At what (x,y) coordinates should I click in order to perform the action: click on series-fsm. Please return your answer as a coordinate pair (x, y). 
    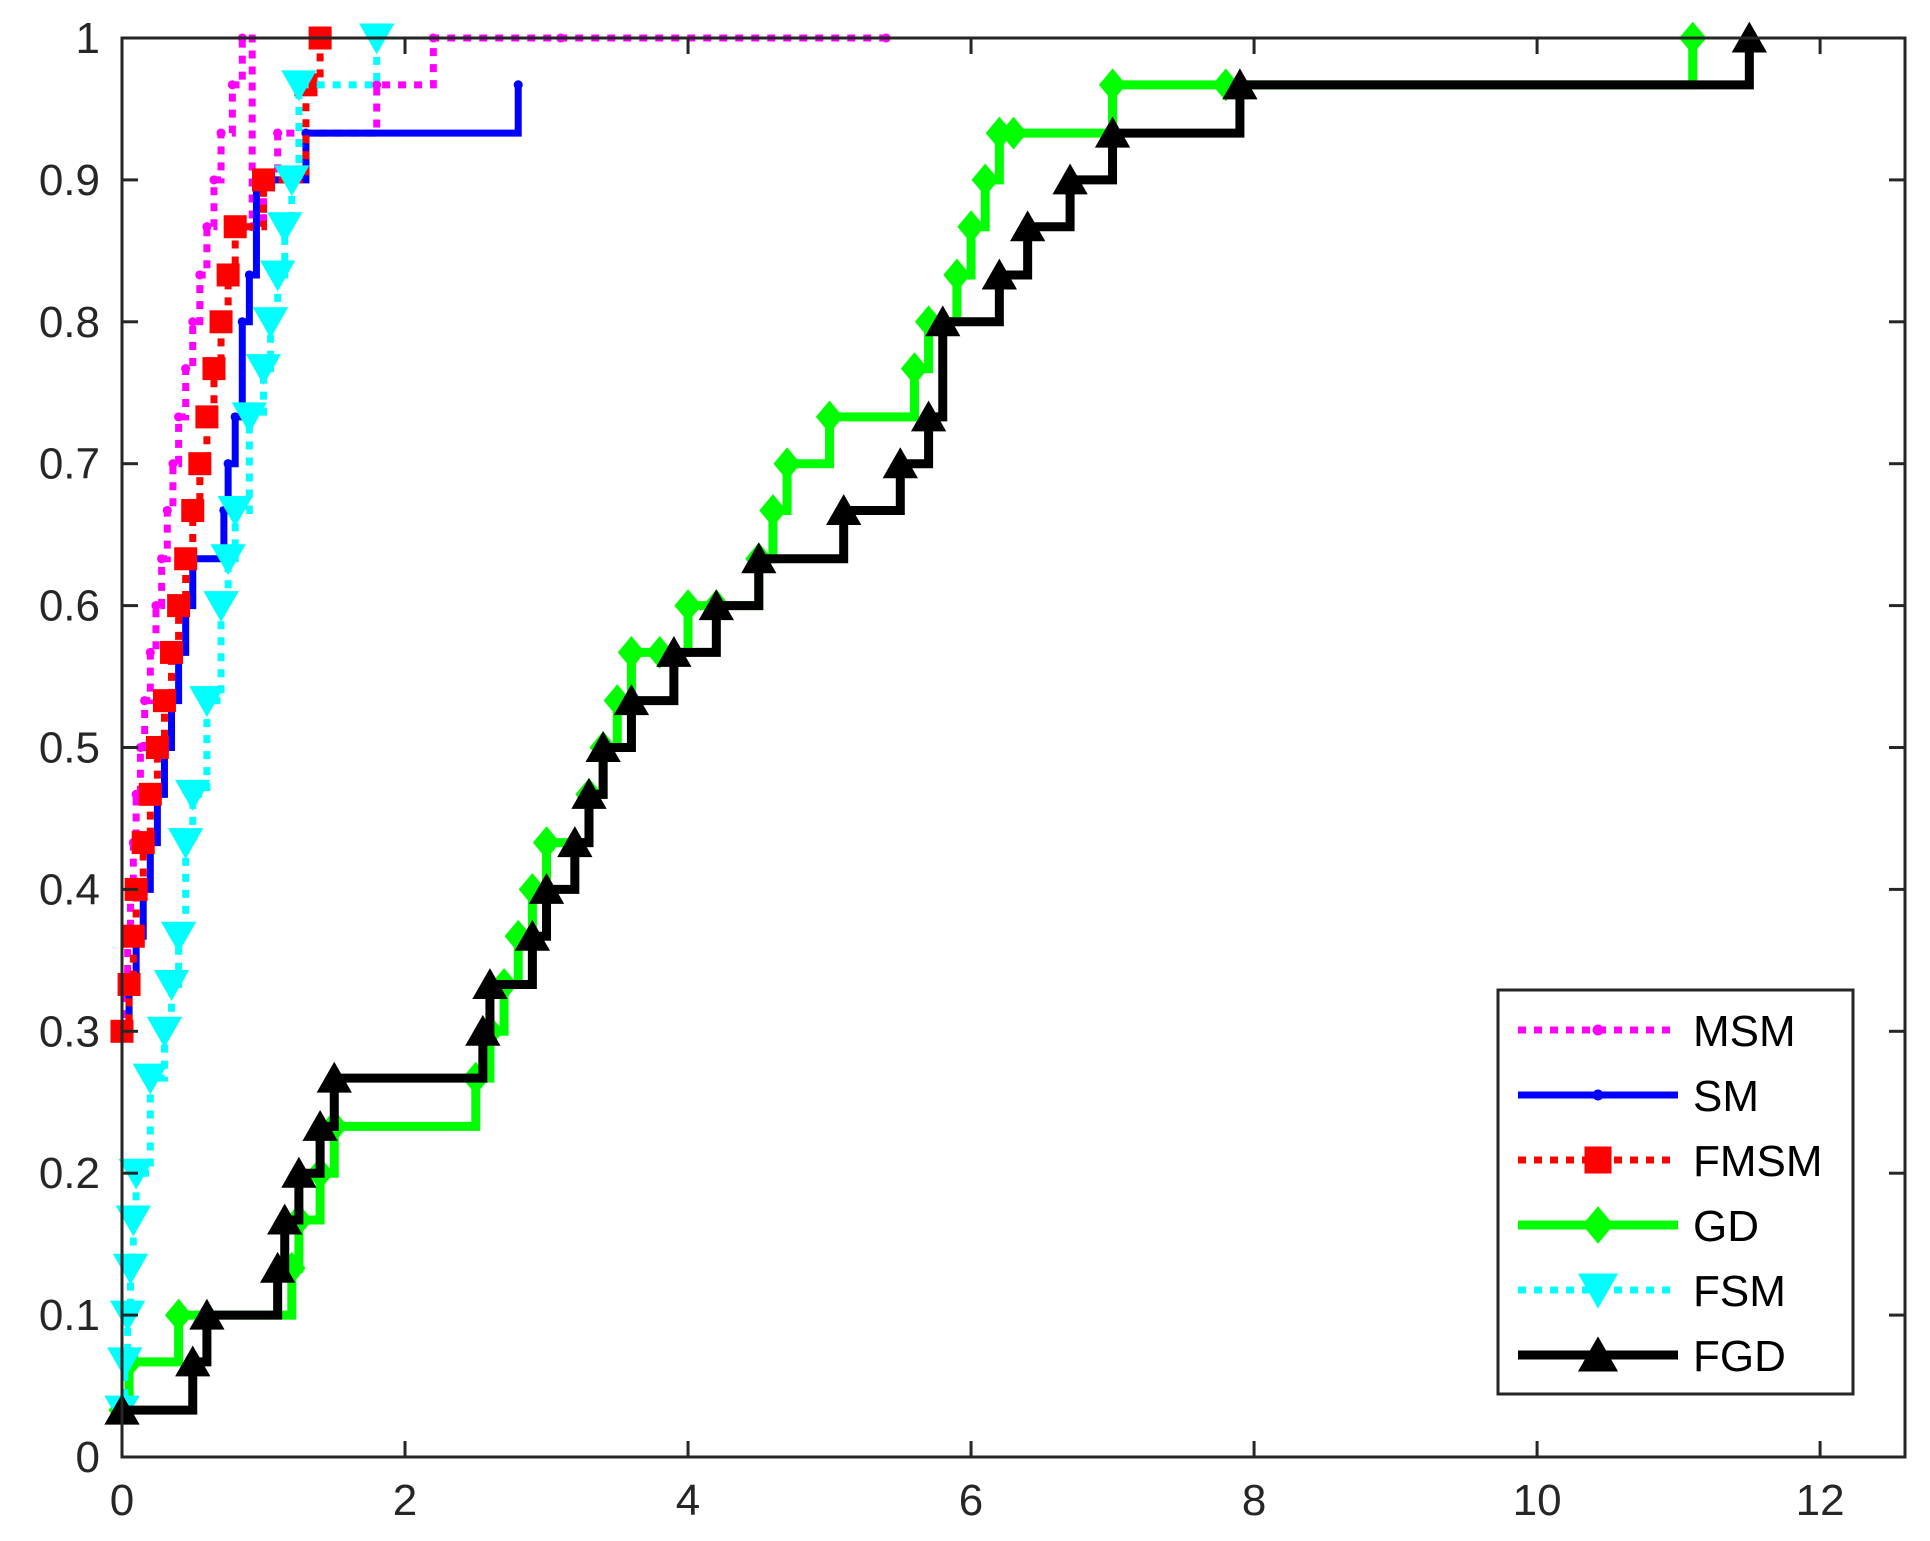
    Looking at the image, I should click on (249, 725).